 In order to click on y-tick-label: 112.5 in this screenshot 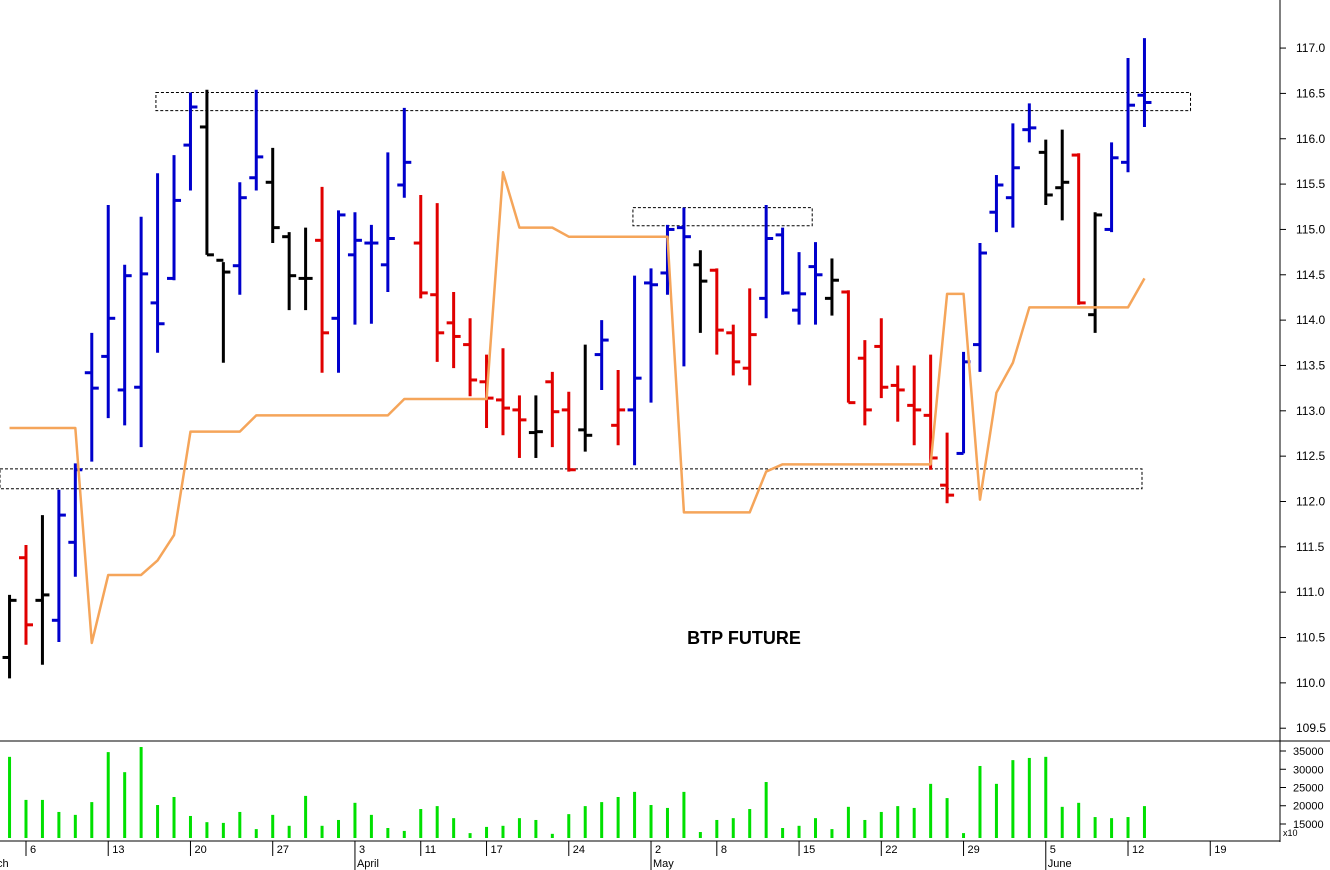, I will do `click(1310, 456)`.